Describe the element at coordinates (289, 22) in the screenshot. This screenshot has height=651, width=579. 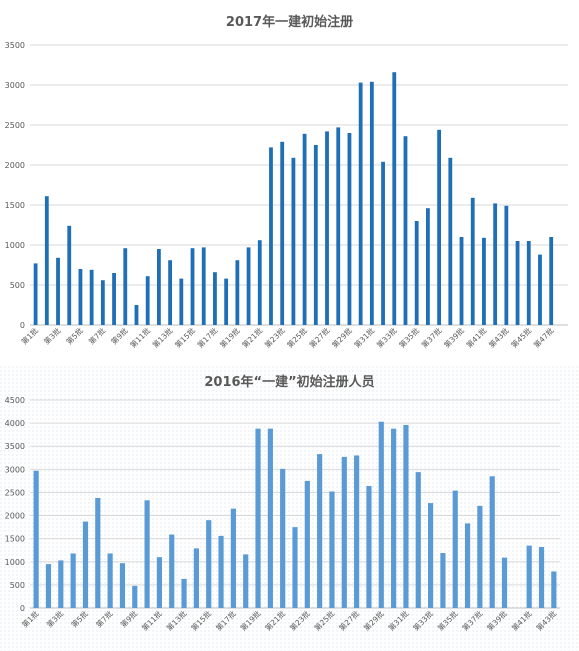
I see `chart-title: 2017年一建初始注册` at that location.